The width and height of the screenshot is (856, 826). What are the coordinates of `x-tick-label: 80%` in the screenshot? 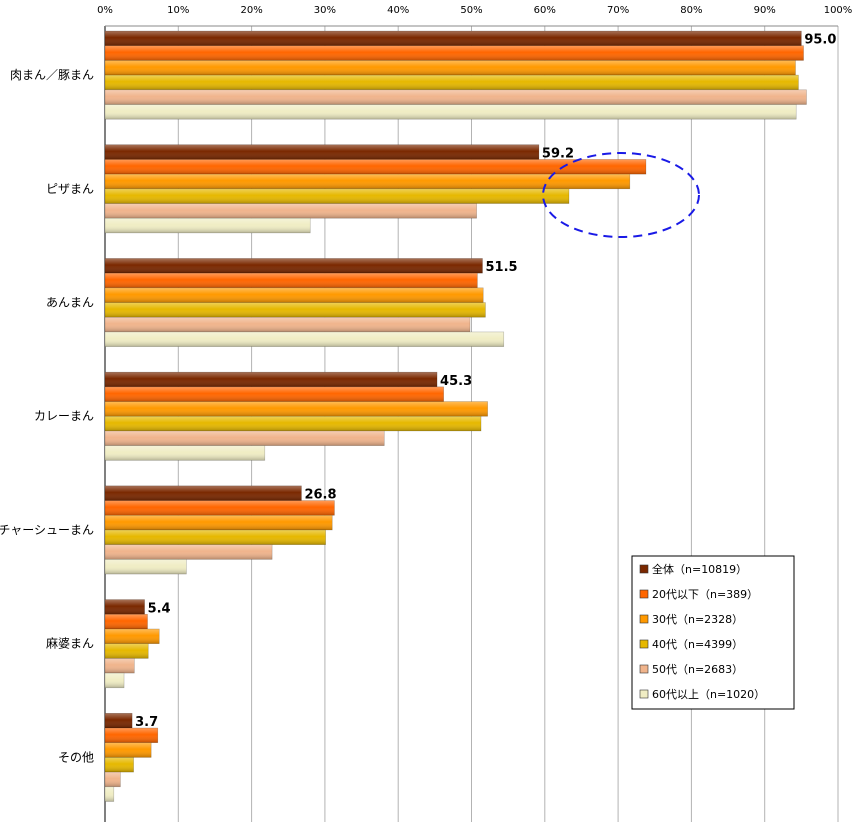 It's located at (691, 10).